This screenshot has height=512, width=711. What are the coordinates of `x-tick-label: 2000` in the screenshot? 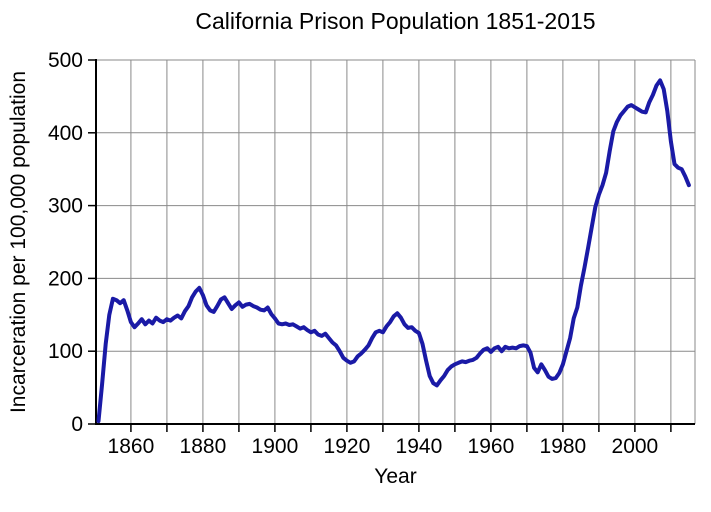 It's located at (635, 446).